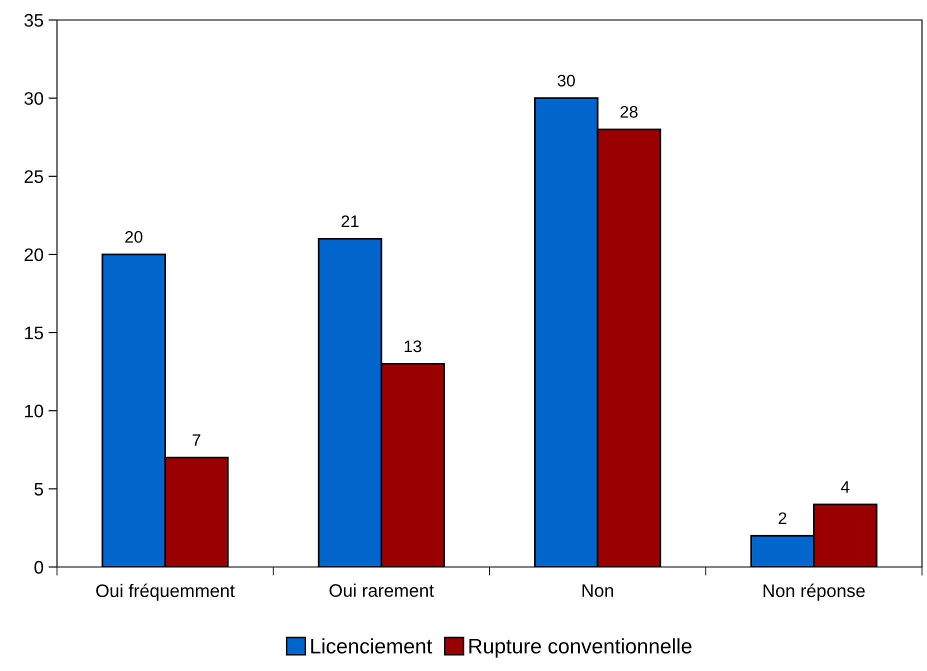 The image size is (927, 671). What do you see at coordinates (350, 221) in the screenshot?
I see `data-label: 21` at bounding box center [350, 221].